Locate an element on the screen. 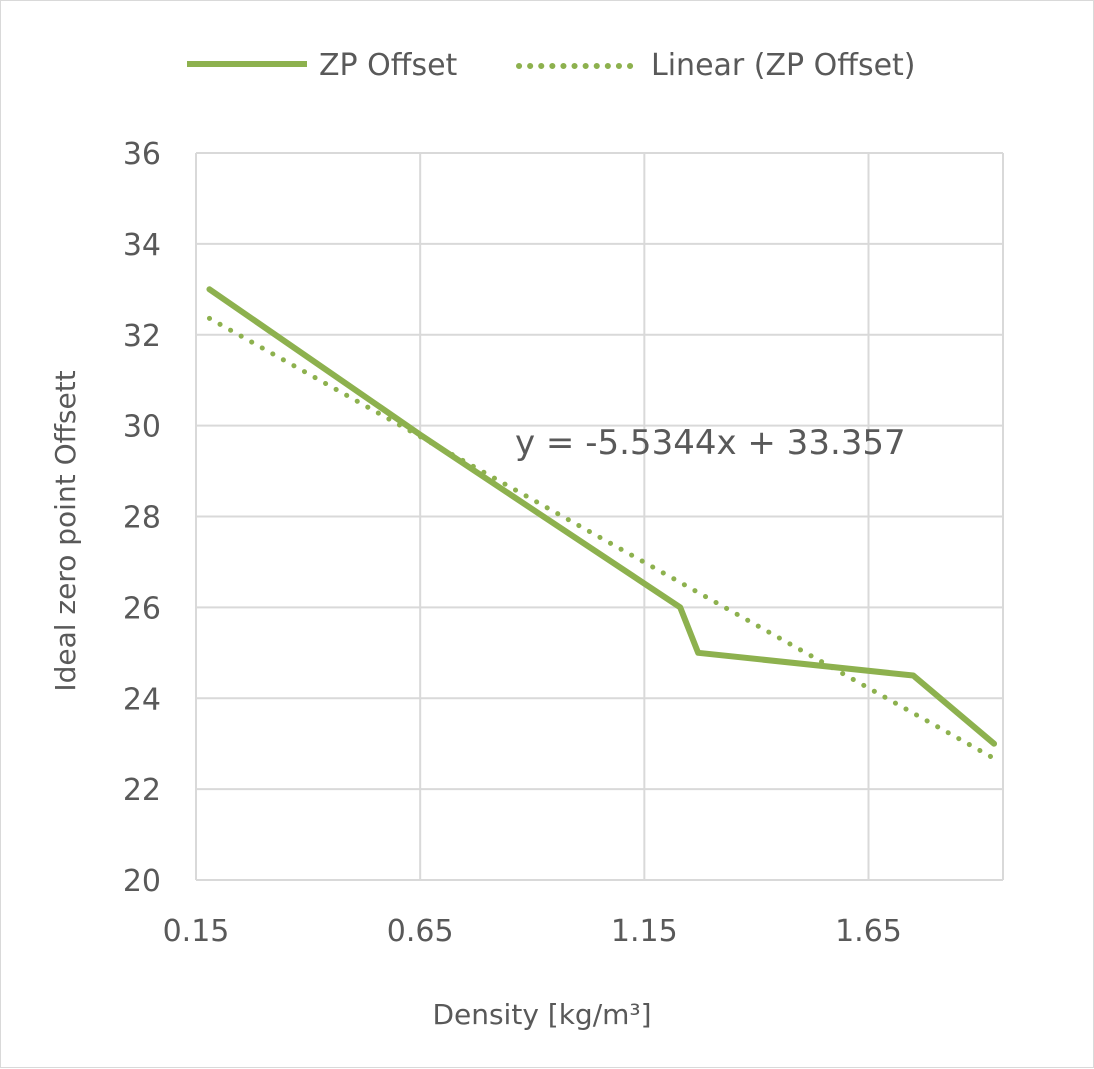  y-tick-label: 36 is located at coordinates (142, 154).